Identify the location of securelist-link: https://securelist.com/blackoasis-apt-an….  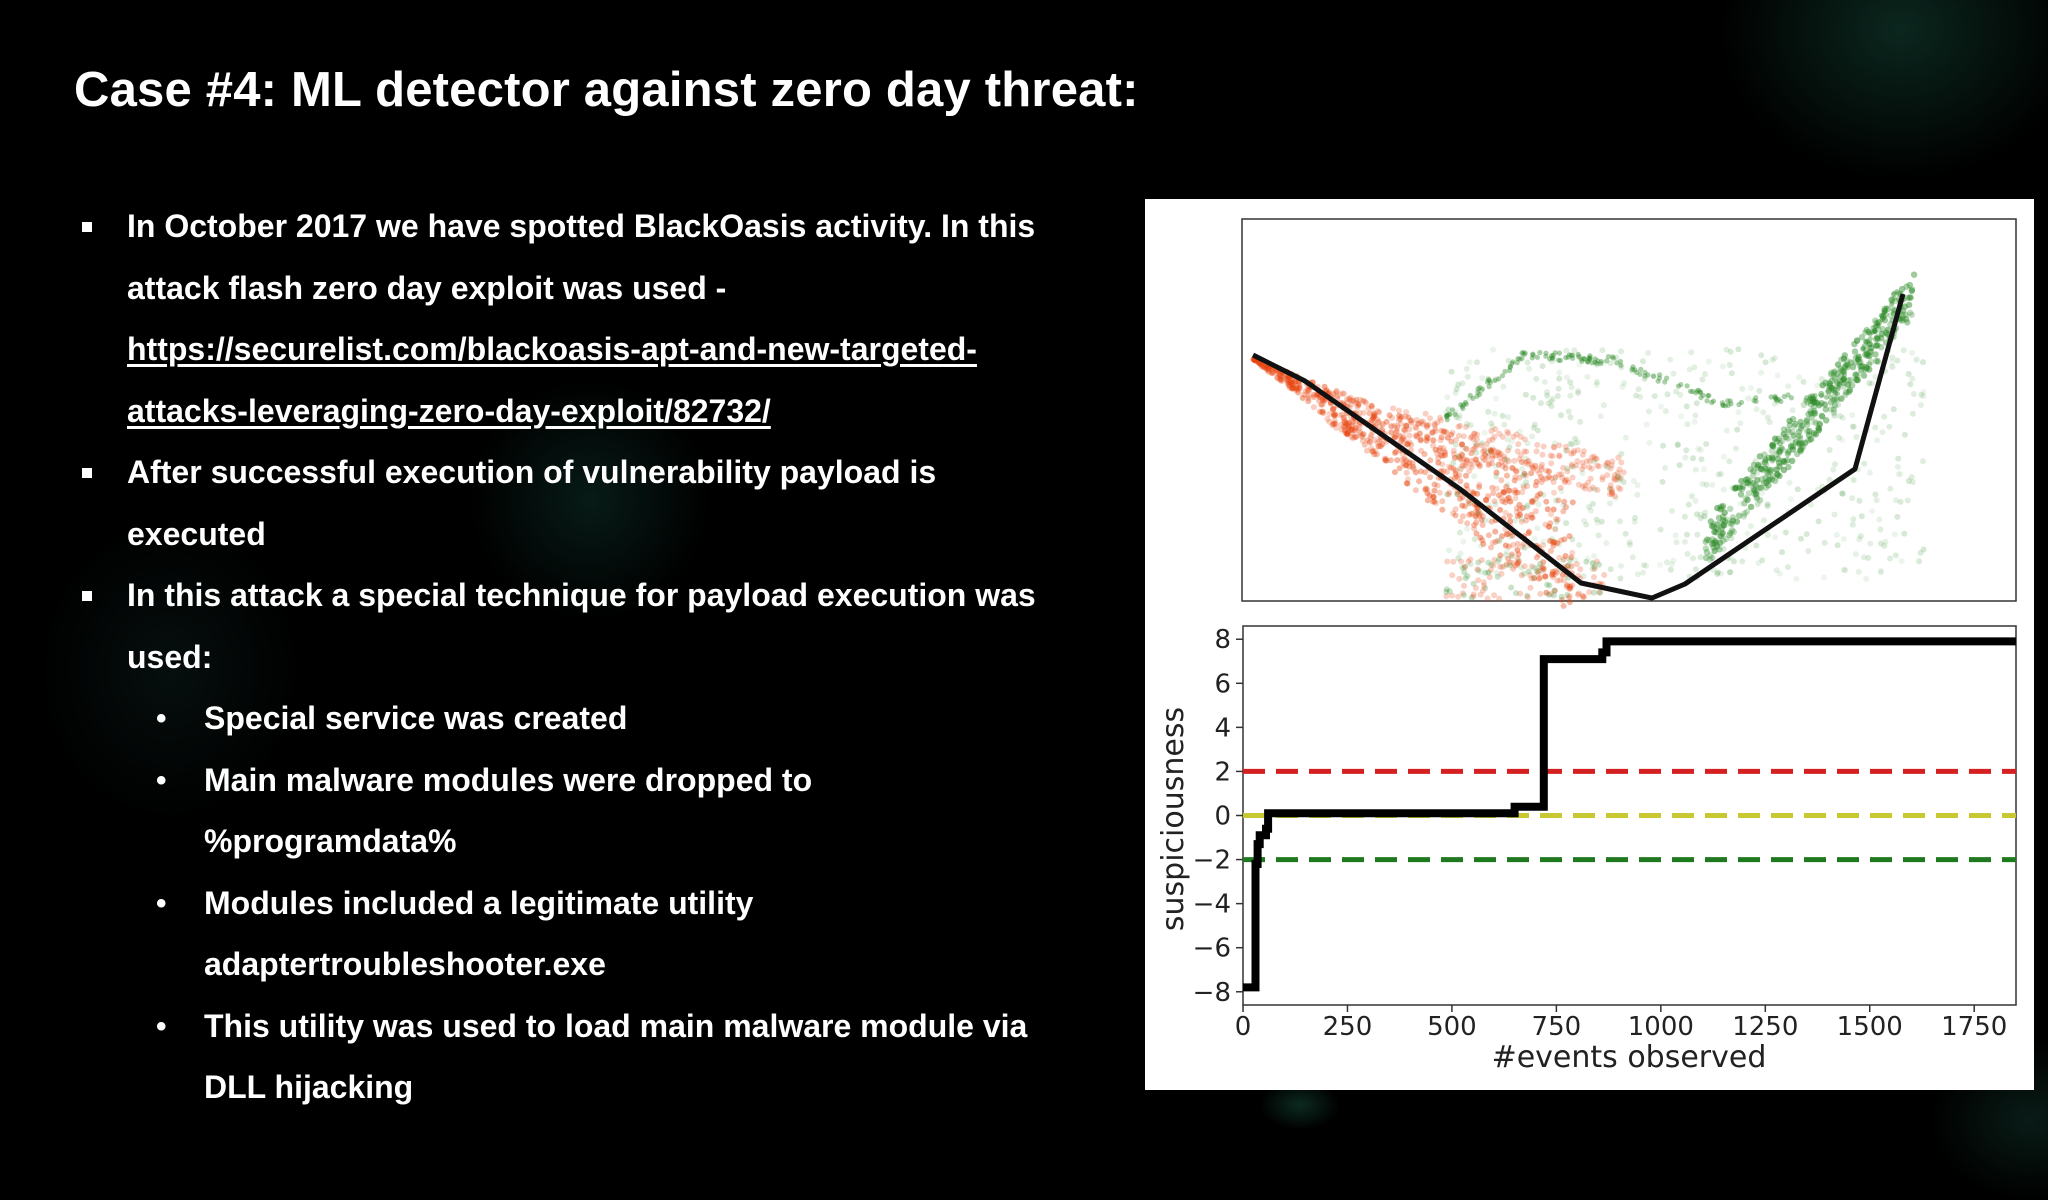
(552, 349).